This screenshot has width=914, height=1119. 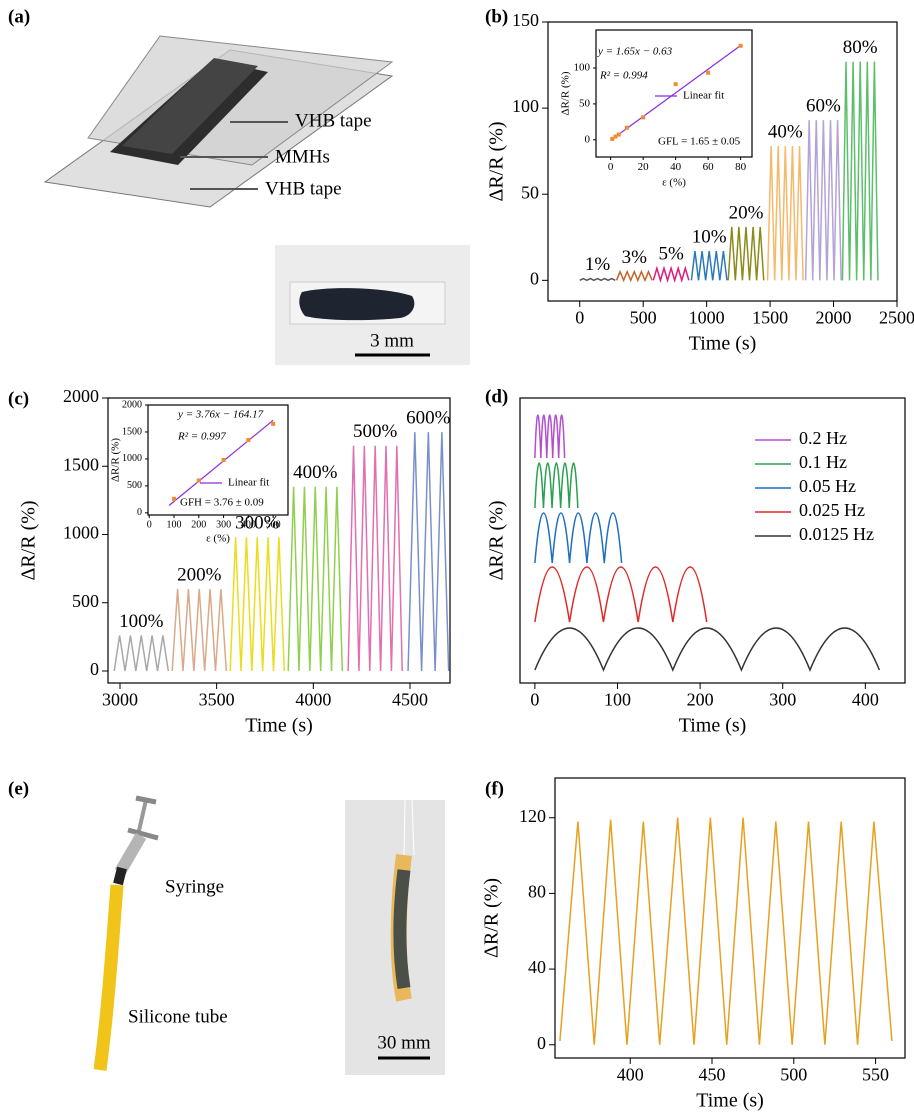 I want to click on y-tick-label: 80, so click(x=537, y=892).